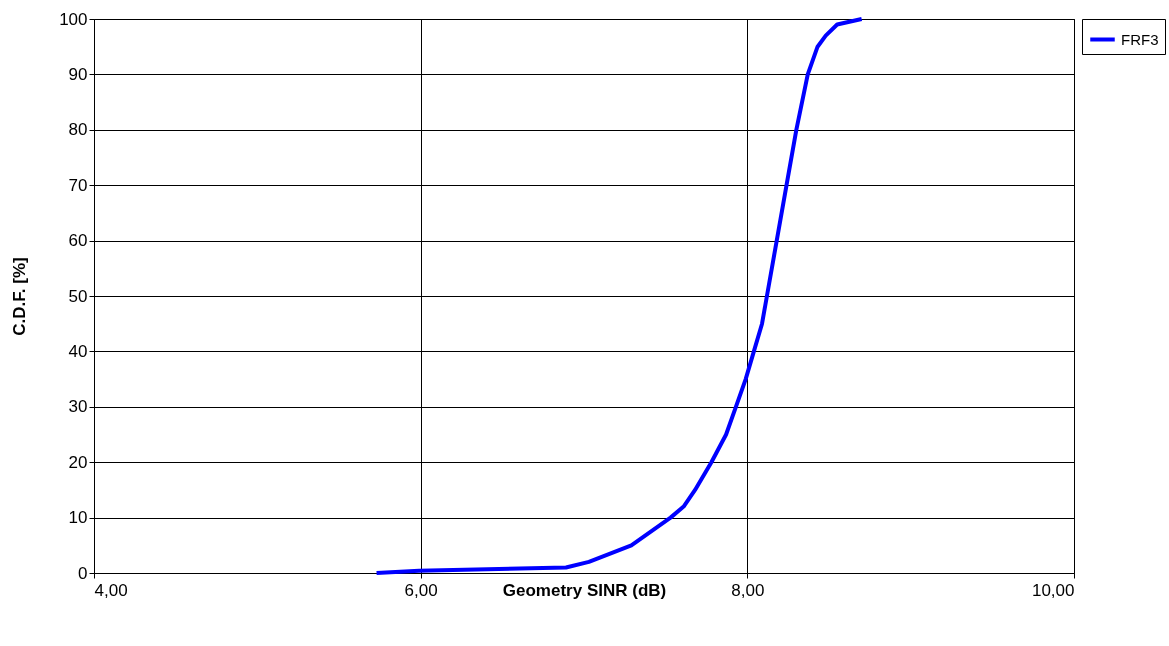 Image resolution: width=1169 pixels, height=646 pixels. I want to click on y-tick-label: 40, so click(78, 351).